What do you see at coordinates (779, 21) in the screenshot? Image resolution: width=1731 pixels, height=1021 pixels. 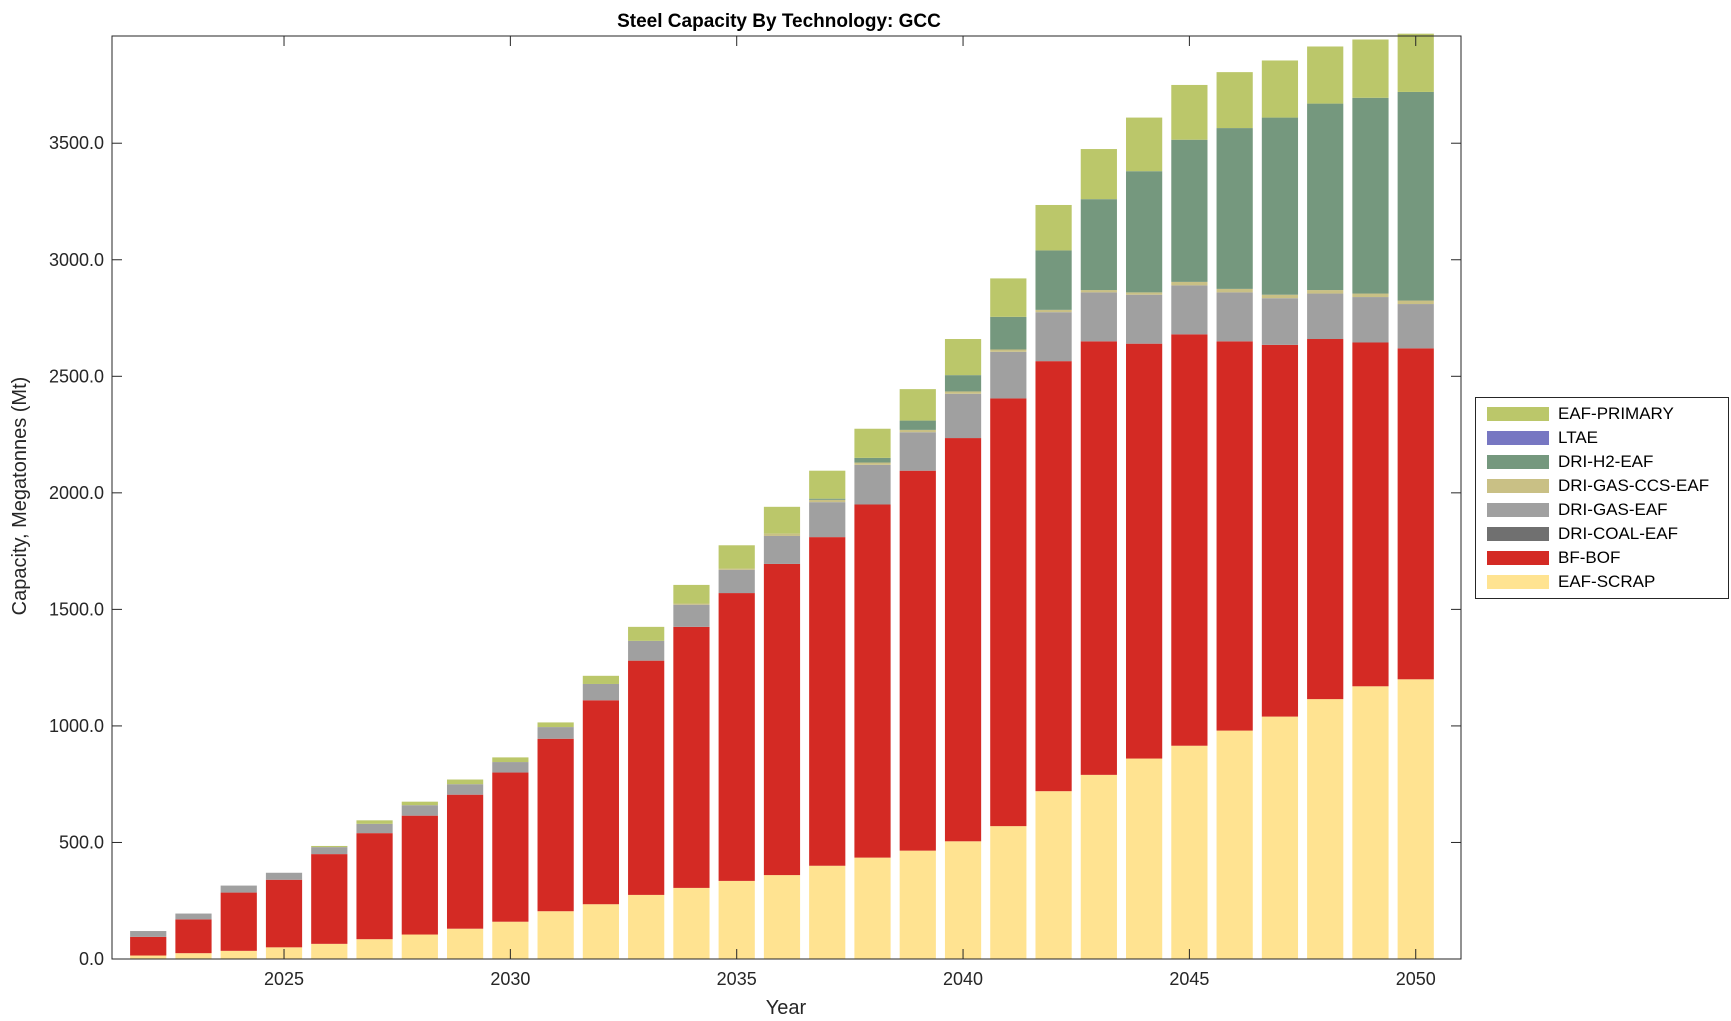 I see `chart-title: Steel Capacity By Technology: GCC` at bounding box center [779, 21].